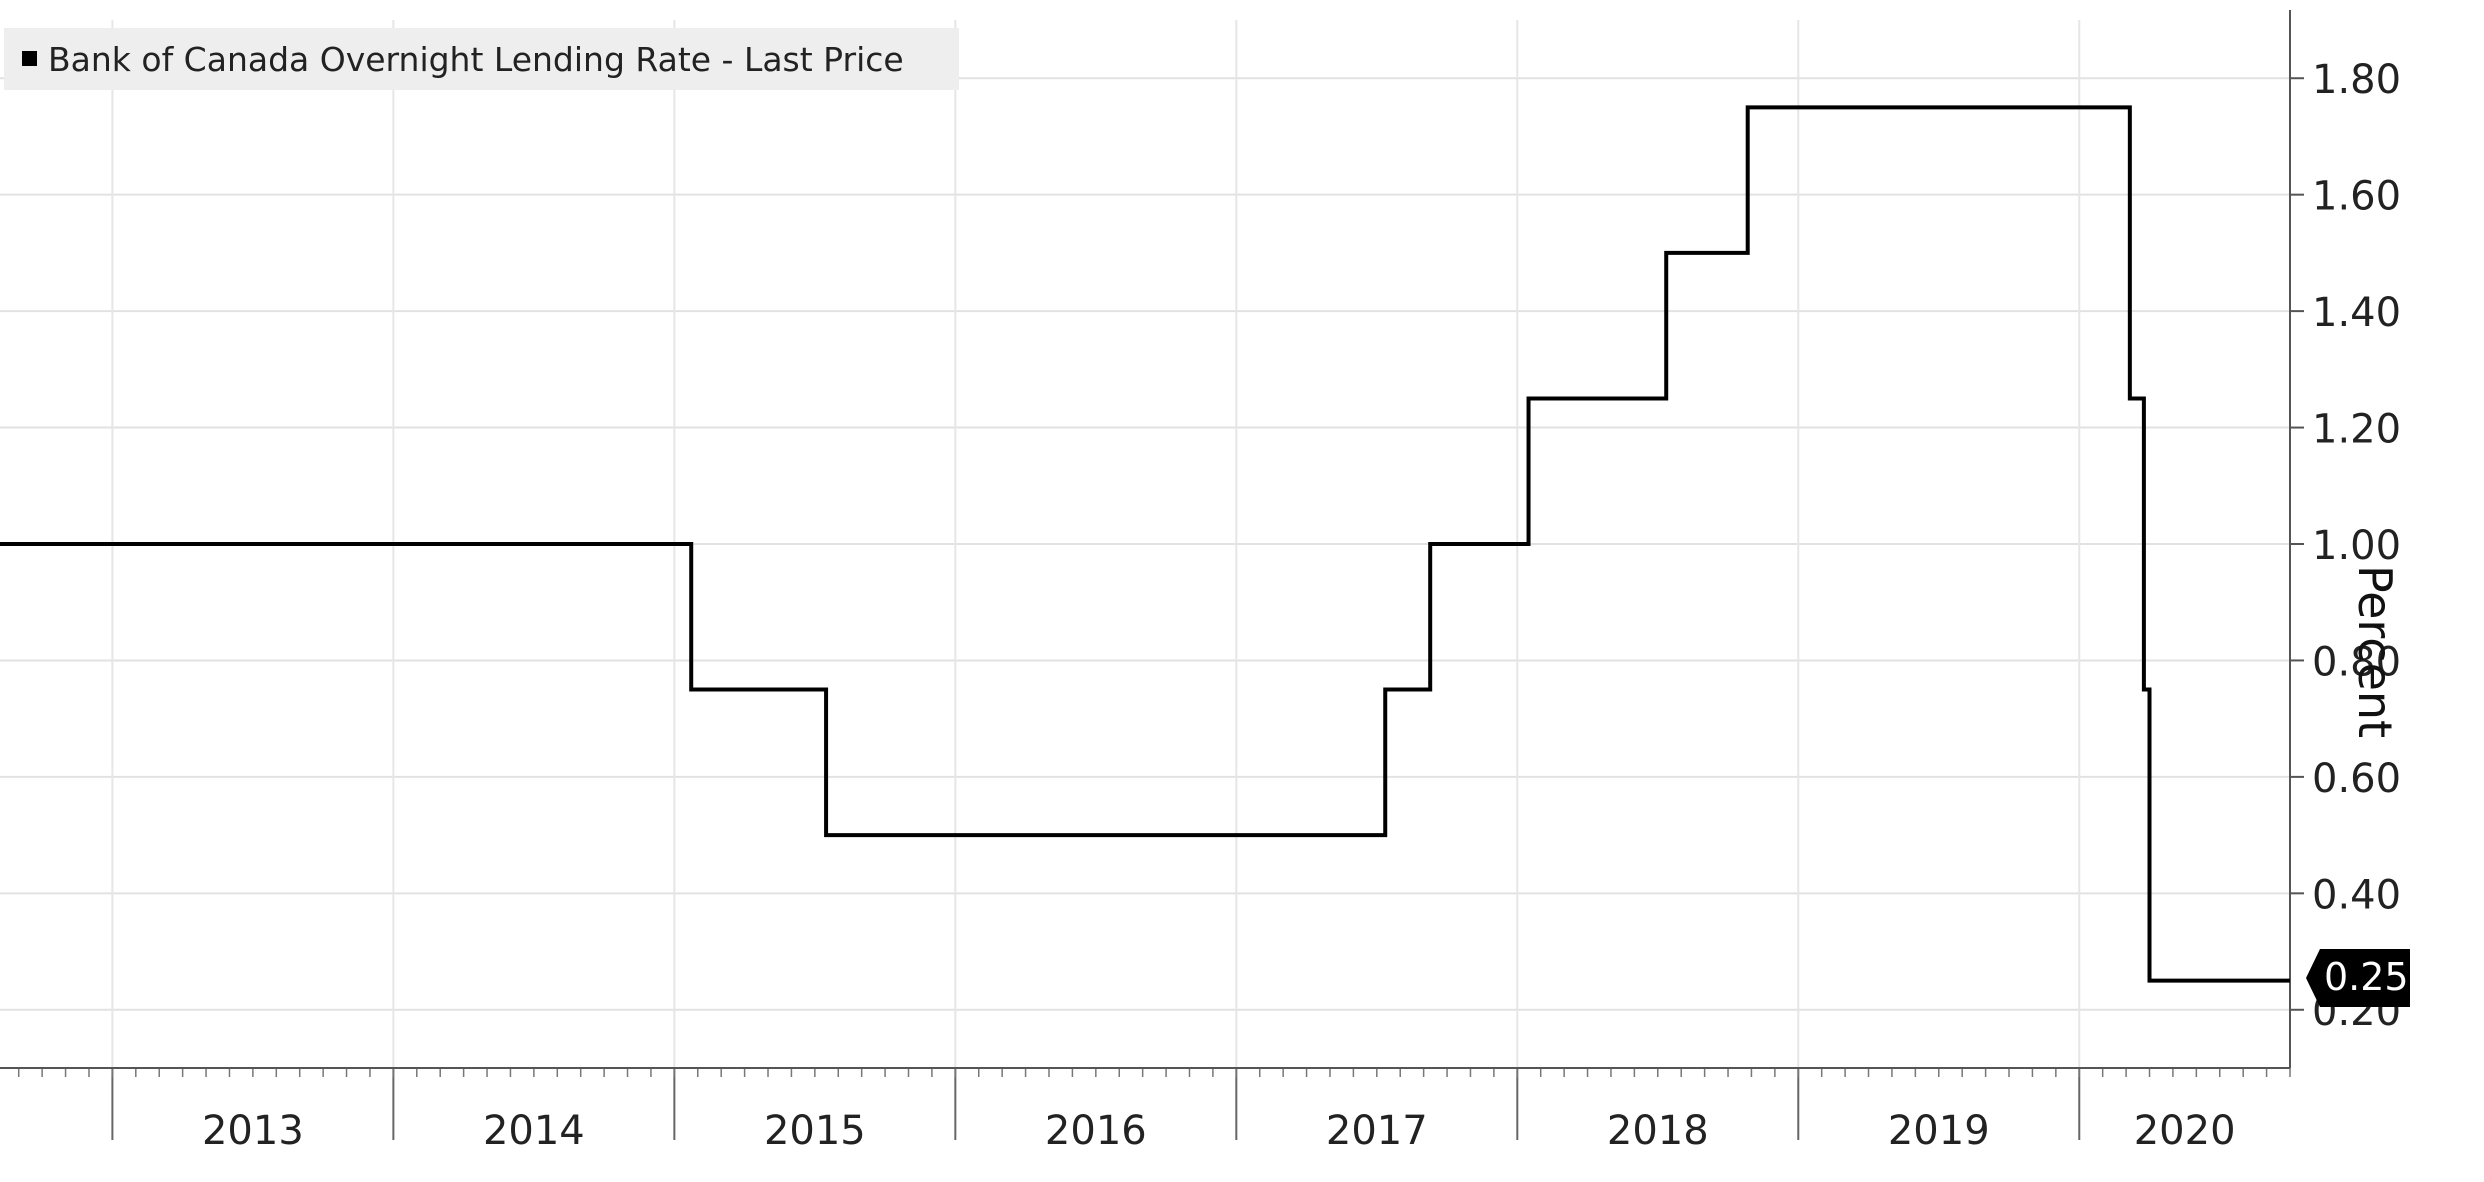  I want to click on legend-swatch-icon, so click(29, 58).